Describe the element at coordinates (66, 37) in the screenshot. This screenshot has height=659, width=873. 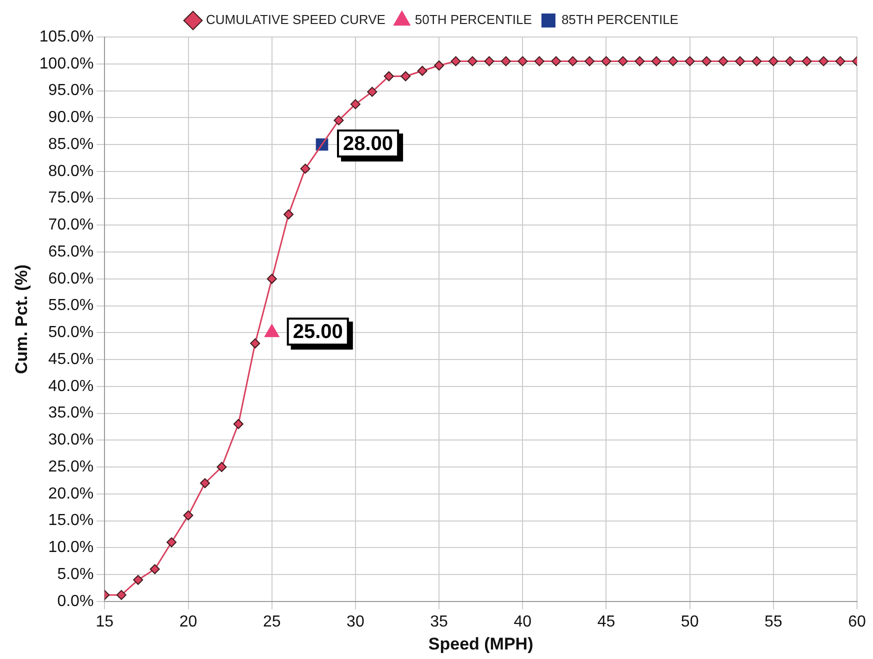
I see `y-tick-label: 105.0%` at that location.